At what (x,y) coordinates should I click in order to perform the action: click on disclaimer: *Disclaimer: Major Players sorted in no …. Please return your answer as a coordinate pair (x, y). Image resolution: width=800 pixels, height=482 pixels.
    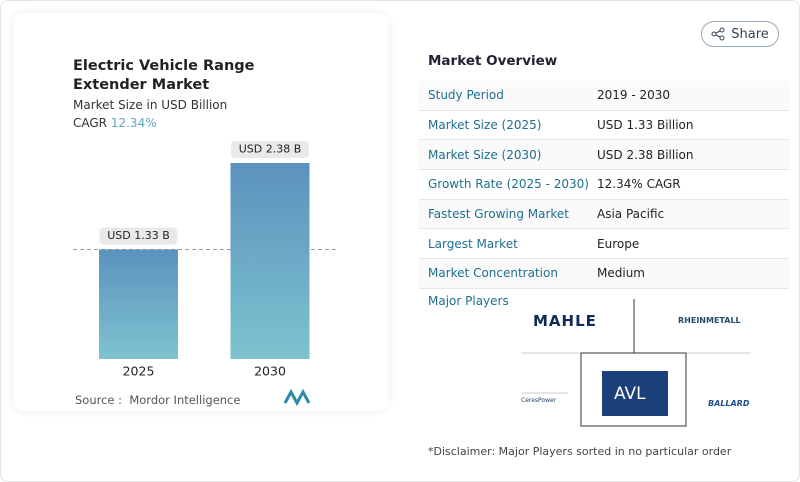
    Looking at the image, I should click on (580, 451).